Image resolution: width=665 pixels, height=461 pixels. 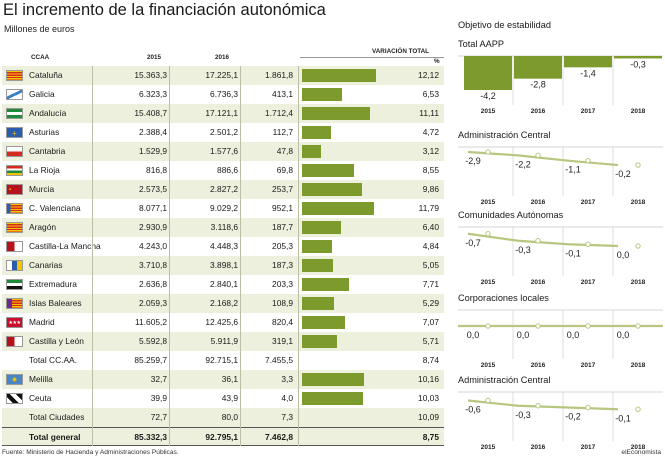 I want to click on col-header-ccaa: CCAA, so click(x=40, y=57).